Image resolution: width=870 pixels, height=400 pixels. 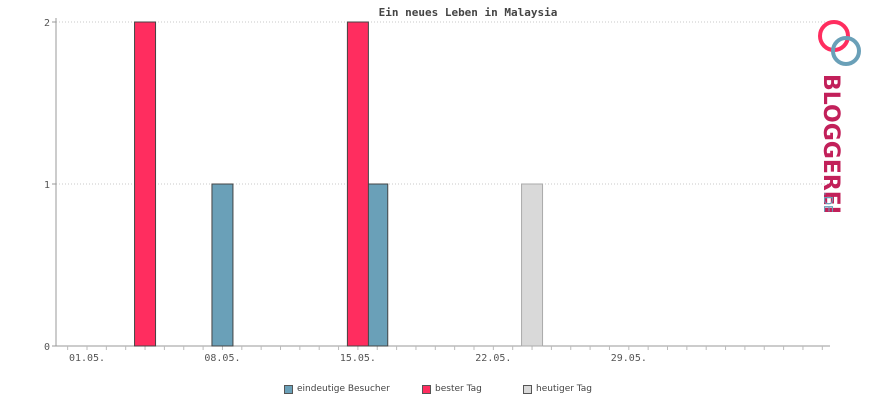 What do you see at coordinates (564, 389) in the screenshot?
I see `legend-label-today: heutiger Tag` at bounding box center [564, 389].